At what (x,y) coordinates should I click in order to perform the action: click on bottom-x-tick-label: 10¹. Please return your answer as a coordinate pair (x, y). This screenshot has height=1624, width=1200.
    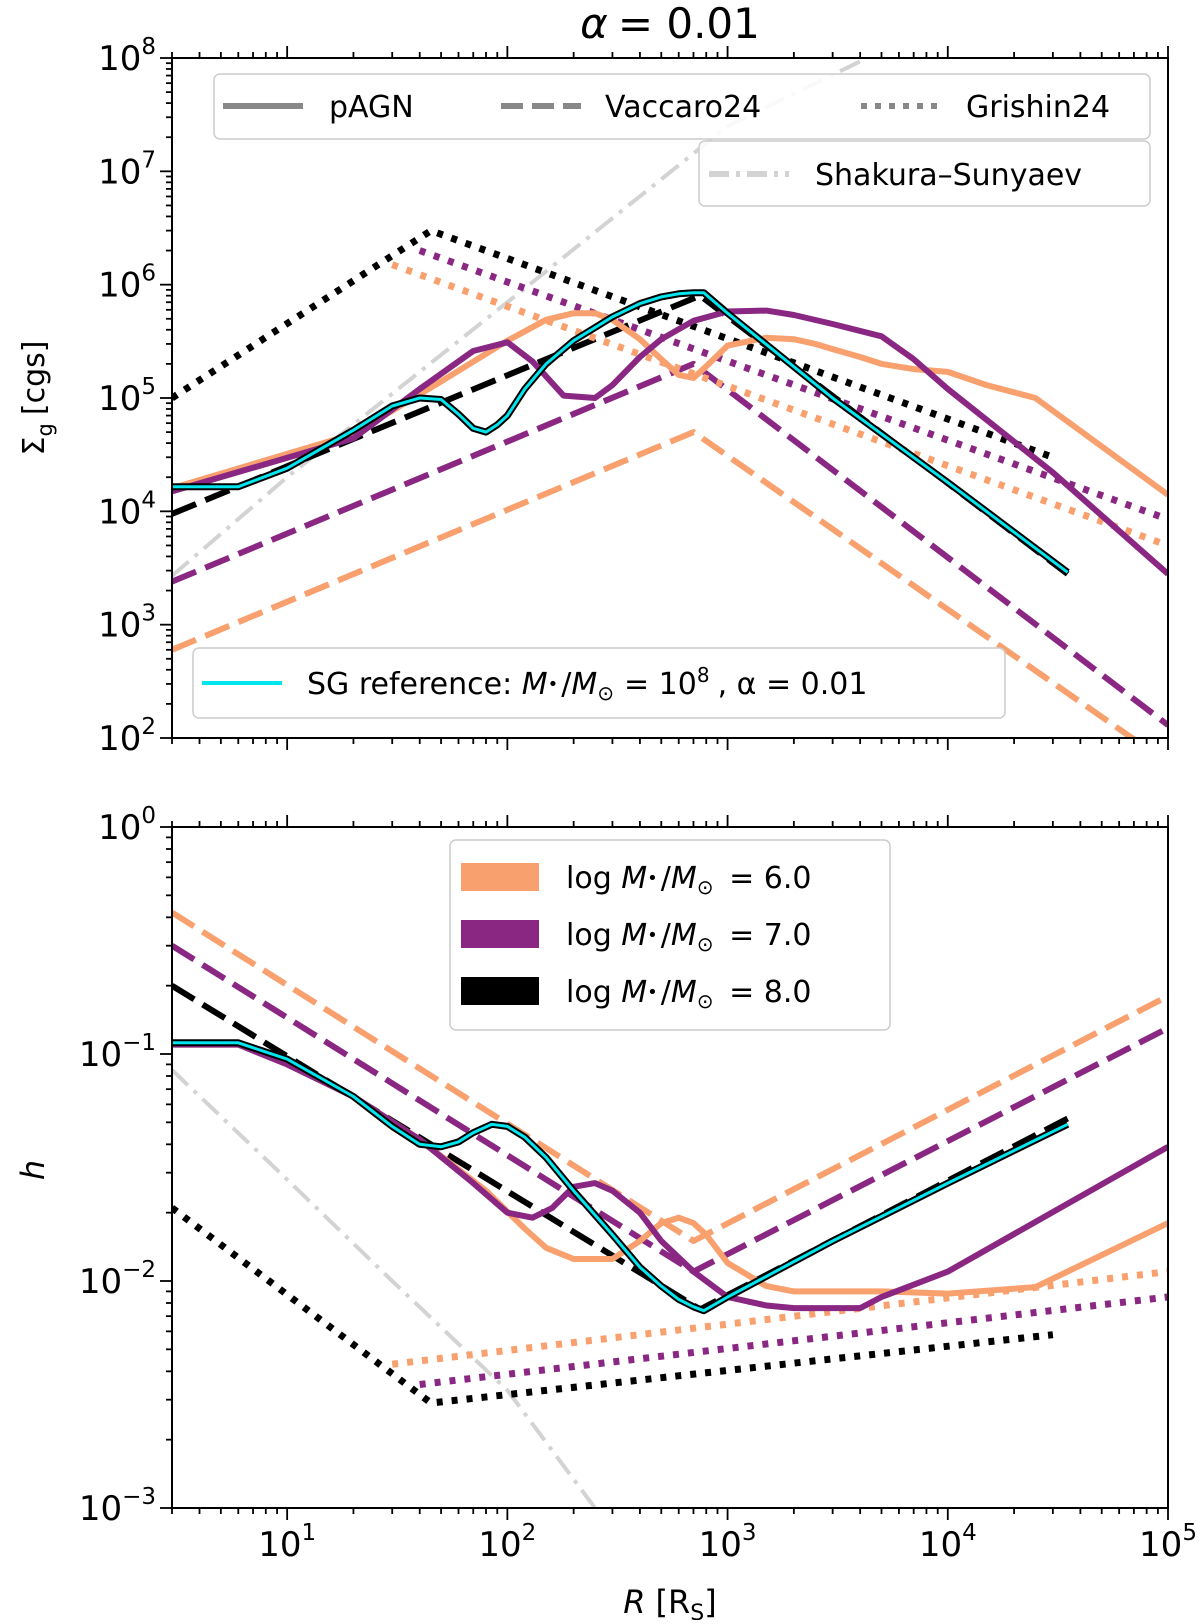
    Looking at the image, I should click on (287, 1542).